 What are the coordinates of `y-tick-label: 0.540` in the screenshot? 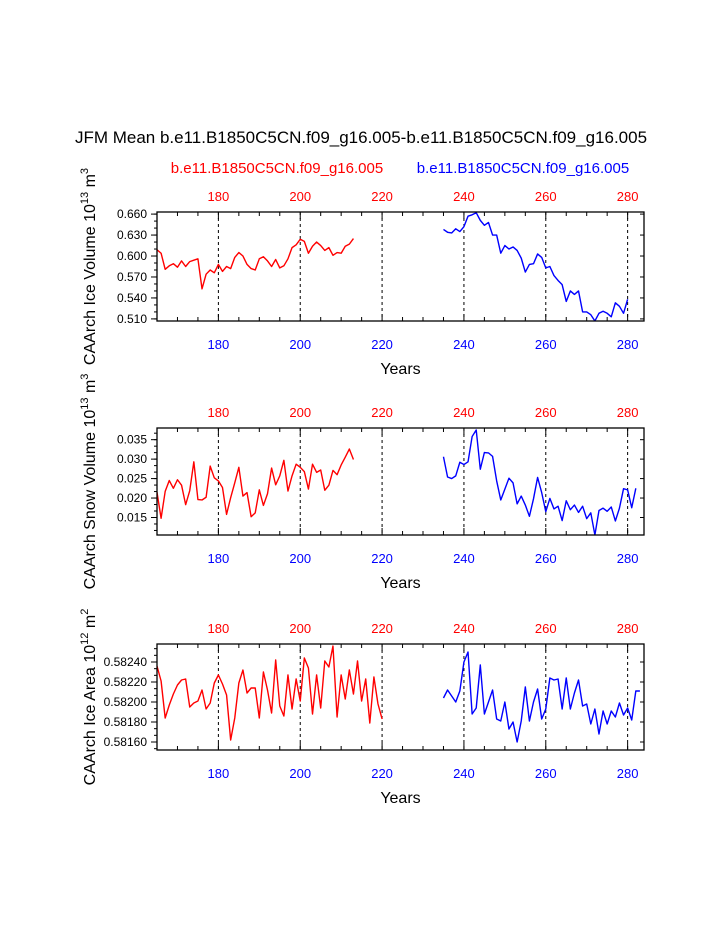 It's located at (132, 298).